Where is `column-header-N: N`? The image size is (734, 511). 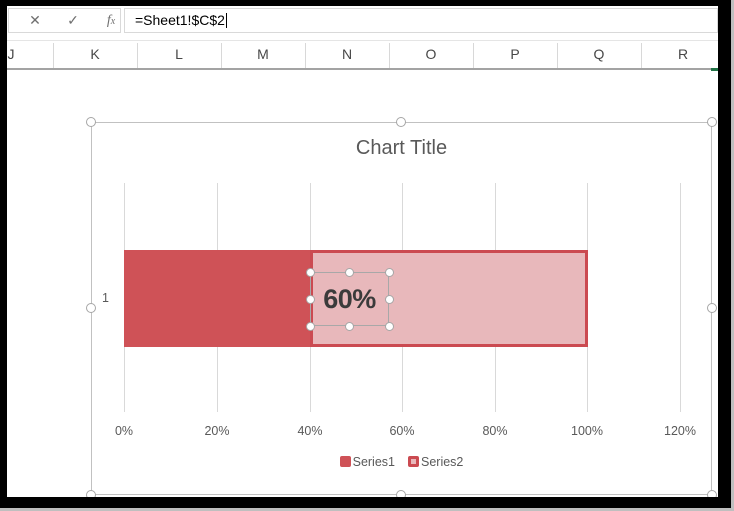 column-header-N: N is located at coordinates (347, 54).